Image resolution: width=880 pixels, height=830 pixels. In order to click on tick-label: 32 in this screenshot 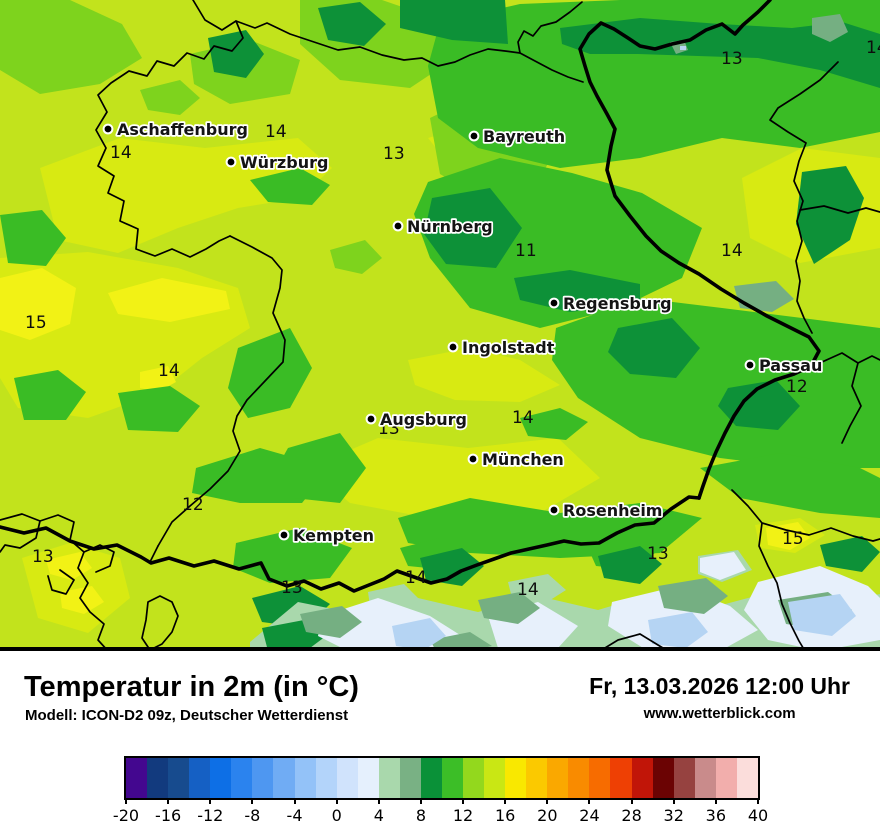, I will do `click(673, 815)`.